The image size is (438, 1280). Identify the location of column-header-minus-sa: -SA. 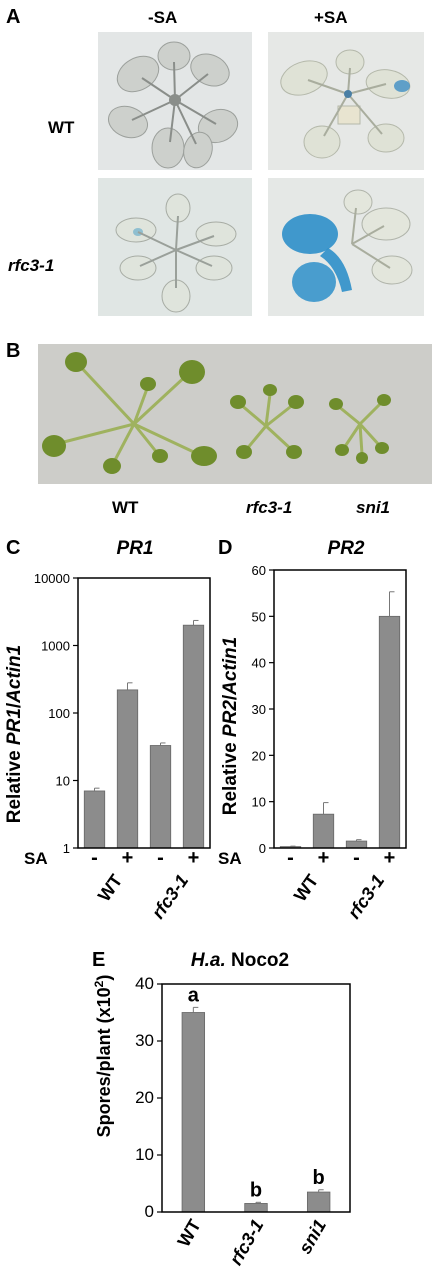
(163, 17).